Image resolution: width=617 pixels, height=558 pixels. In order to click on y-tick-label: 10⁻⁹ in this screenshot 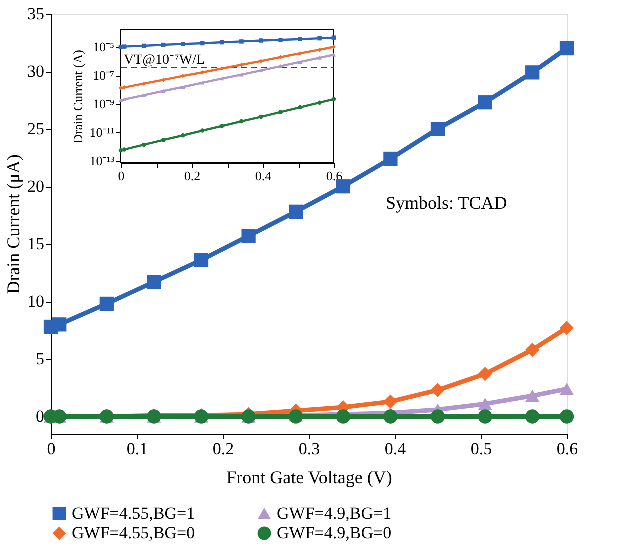, I will do `click(103, 104)`.